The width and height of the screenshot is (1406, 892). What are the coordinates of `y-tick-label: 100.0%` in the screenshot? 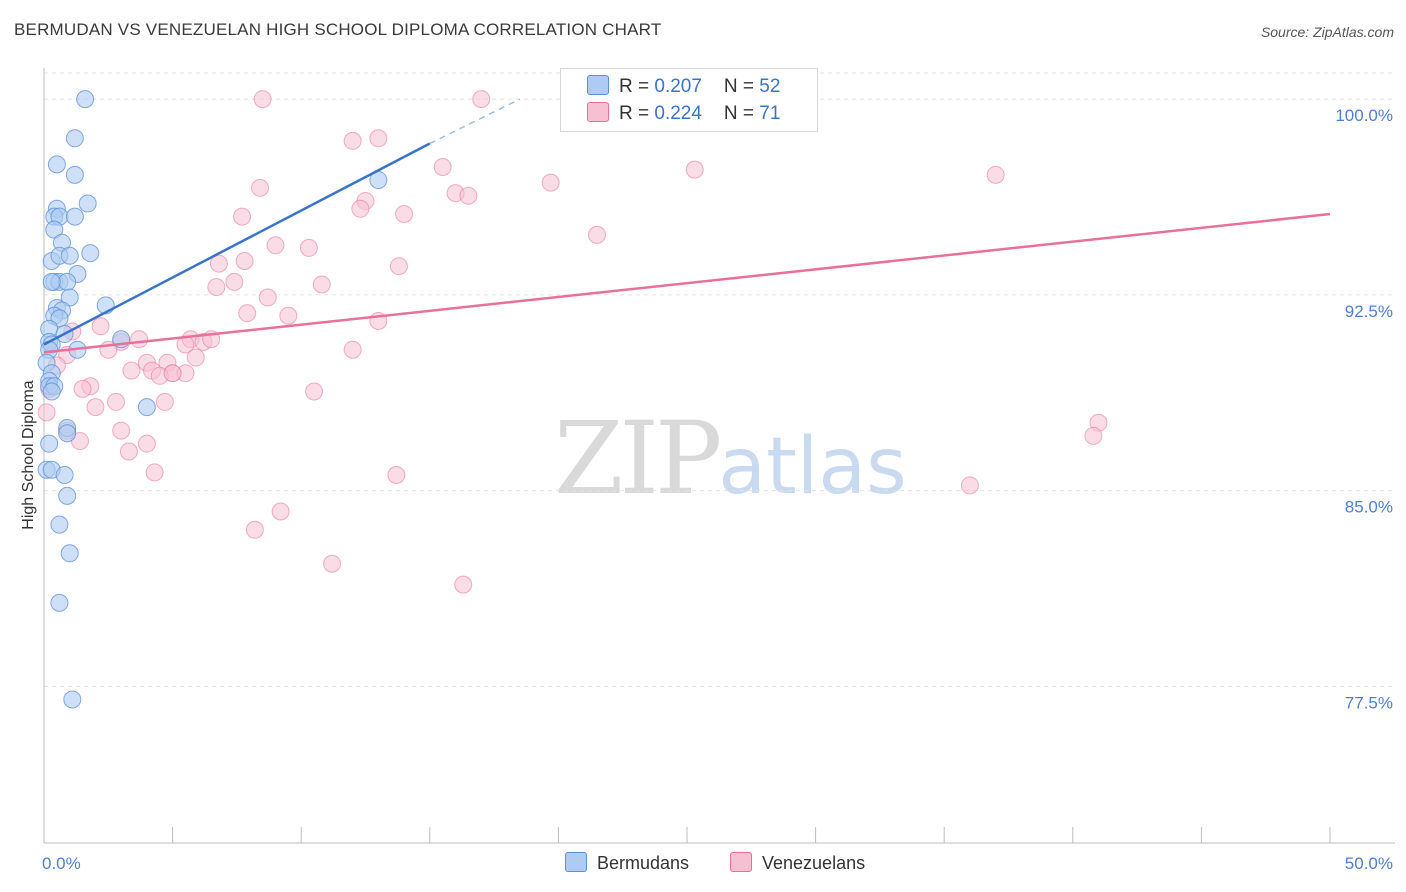 It's located at (1364, 115).